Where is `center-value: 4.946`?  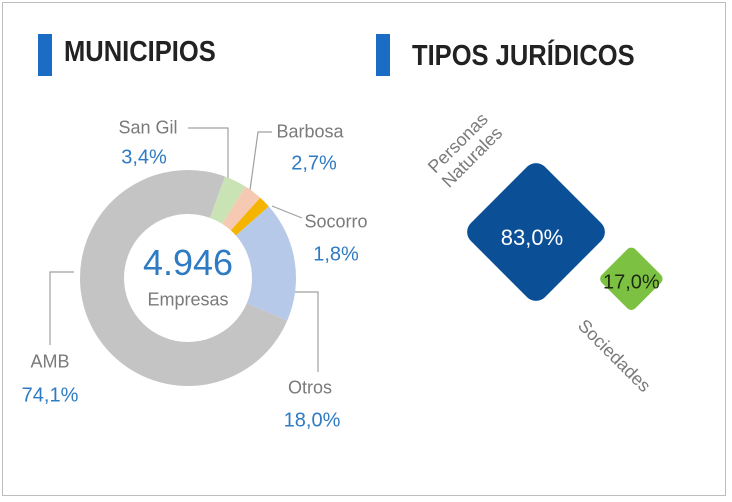
center-value: 4.946 is located at coordinates (188, 262).